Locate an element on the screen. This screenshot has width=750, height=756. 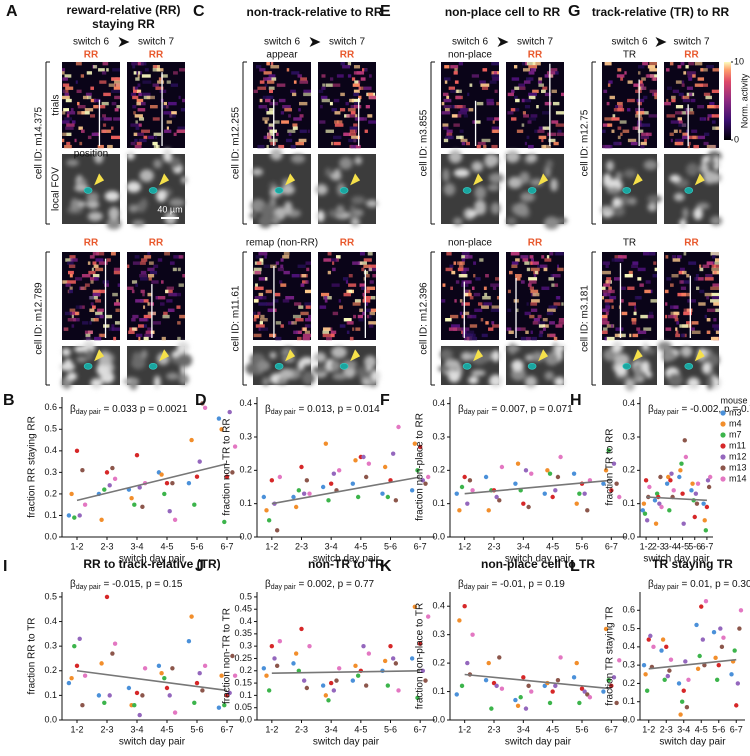
y-axis-label: fraction non-TR to RR is located at coordinates (227, 466).